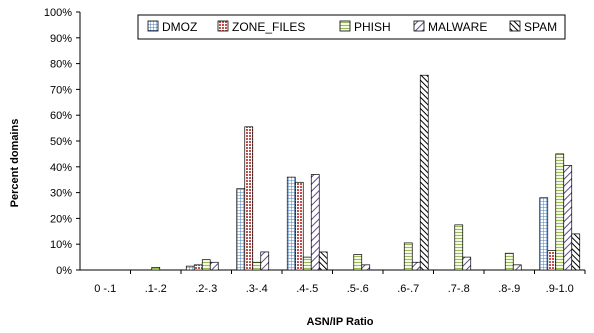  I want to click on x-tick-label: .6-.7, so click(408, 289).